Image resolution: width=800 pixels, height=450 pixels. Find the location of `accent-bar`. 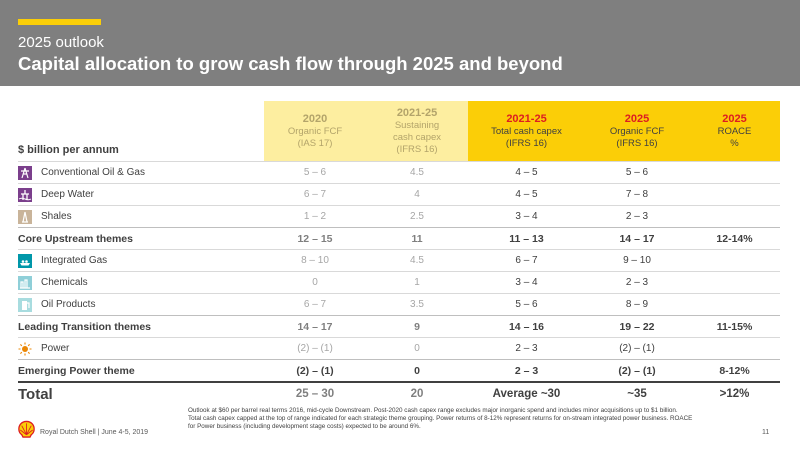

accent-bar is located at coordinates (59, 22).